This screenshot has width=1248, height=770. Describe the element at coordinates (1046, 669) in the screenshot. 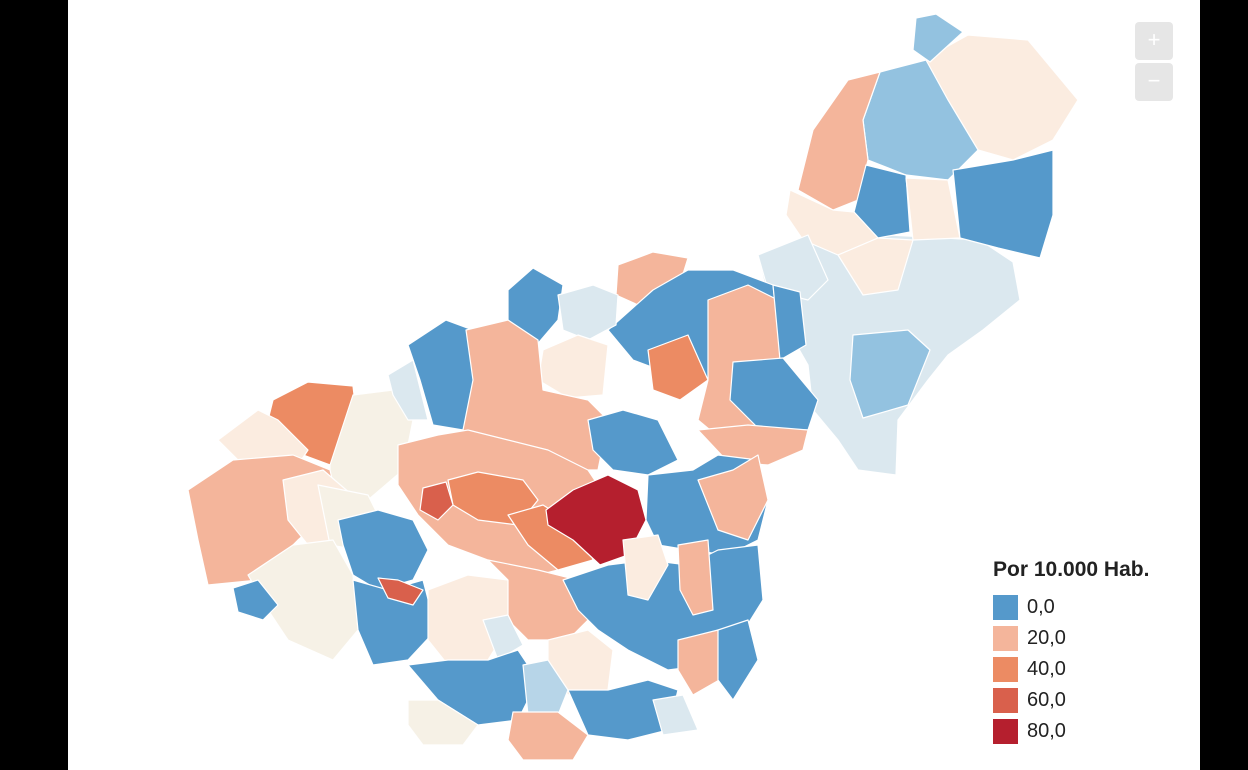

I see `legend-label: 40,0` at that location.